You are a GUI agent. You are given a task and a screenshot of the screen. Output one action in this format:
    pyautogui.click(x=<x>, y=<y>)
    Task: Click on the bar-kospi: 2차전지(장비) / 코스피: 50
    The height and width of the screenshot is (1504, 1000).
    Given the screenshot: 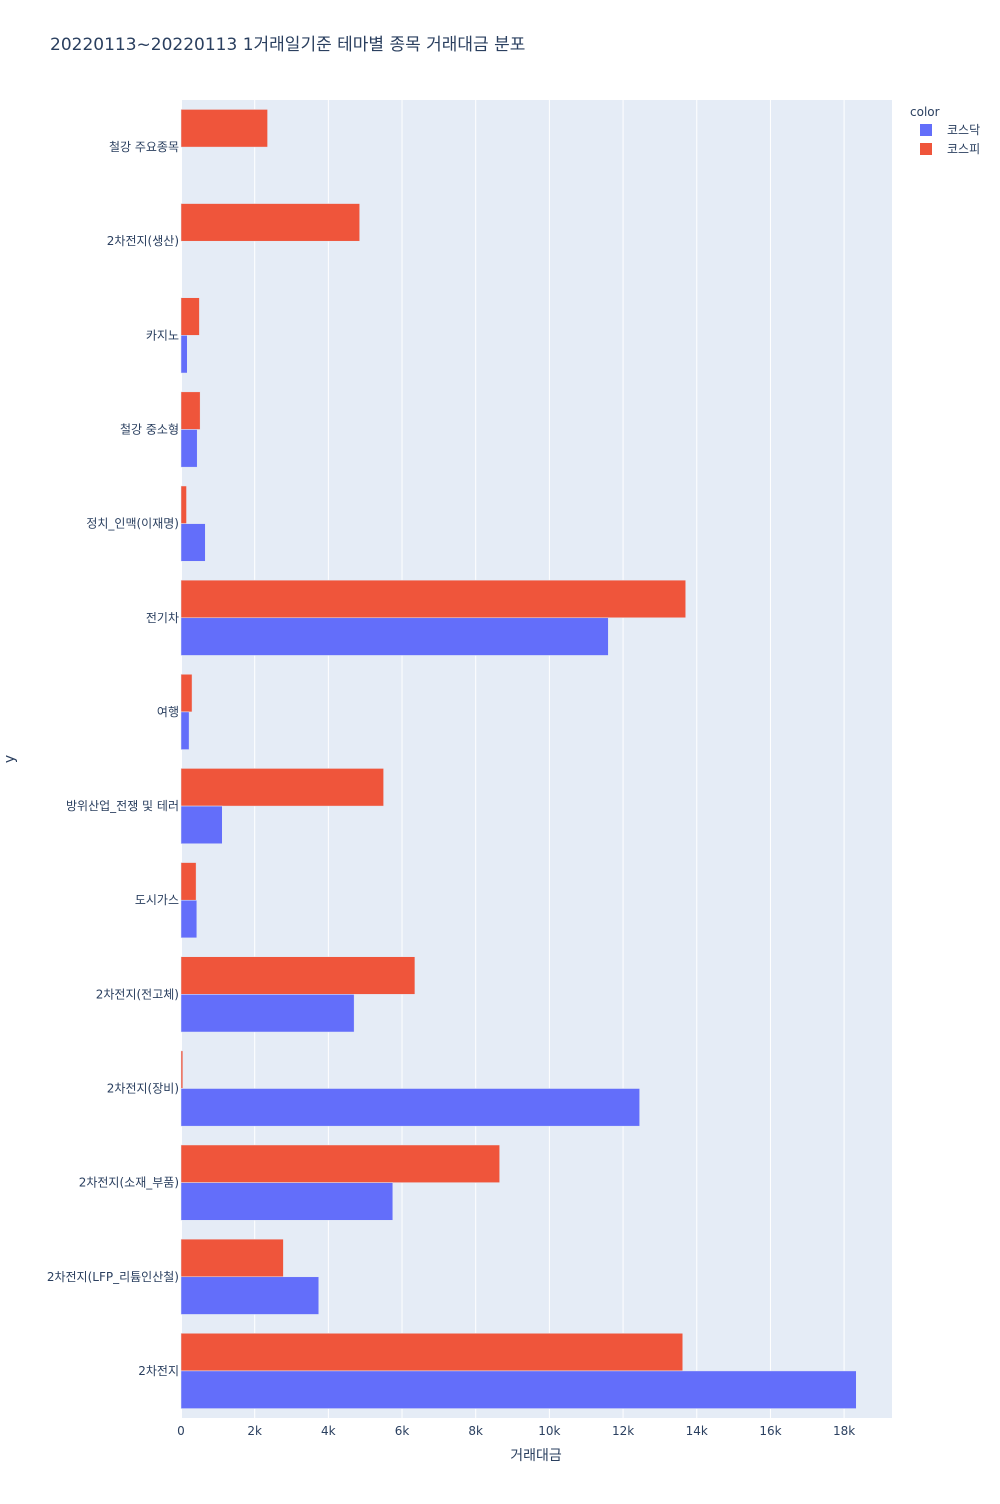 What is the action you would take?
    pyautogui.click(x=182, y=1069)
    